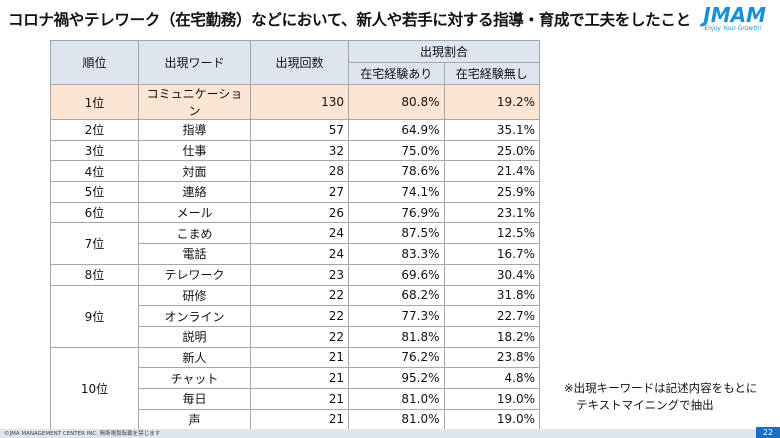  Describe the element at coordinates (396, 378) in the screenshot. I see `cell: 95.2%` at that location.